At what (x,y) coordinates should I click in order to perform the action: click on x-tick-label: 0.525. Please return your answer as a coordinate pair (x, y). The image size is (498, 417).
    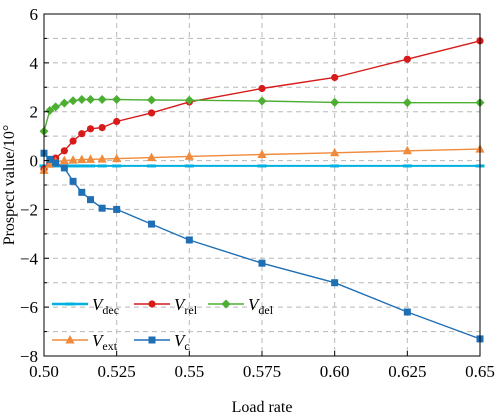
    Looking at the image, I should click on (117, 371).